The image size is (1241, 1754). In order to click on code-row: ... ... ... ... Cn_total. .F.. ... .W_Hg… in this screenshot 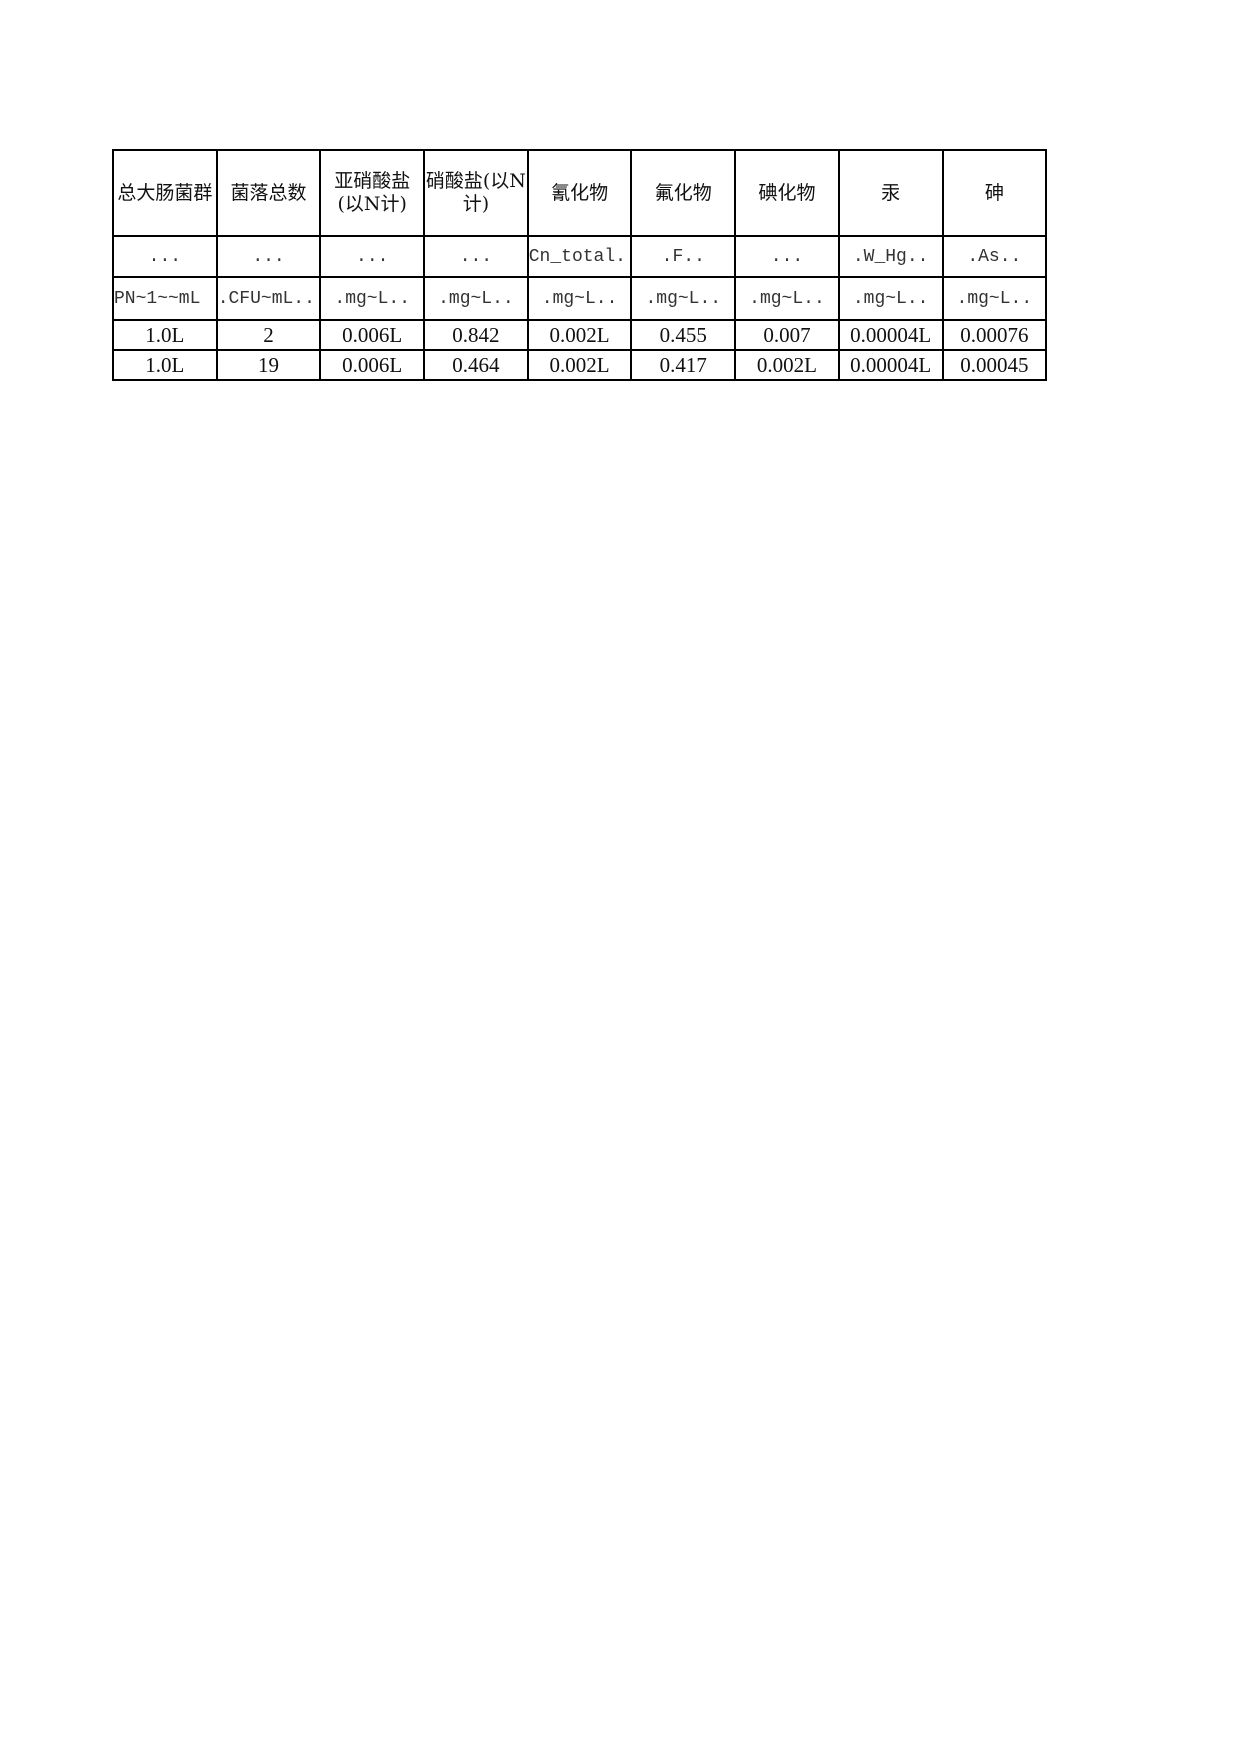, I will do `click(580, 256)`.